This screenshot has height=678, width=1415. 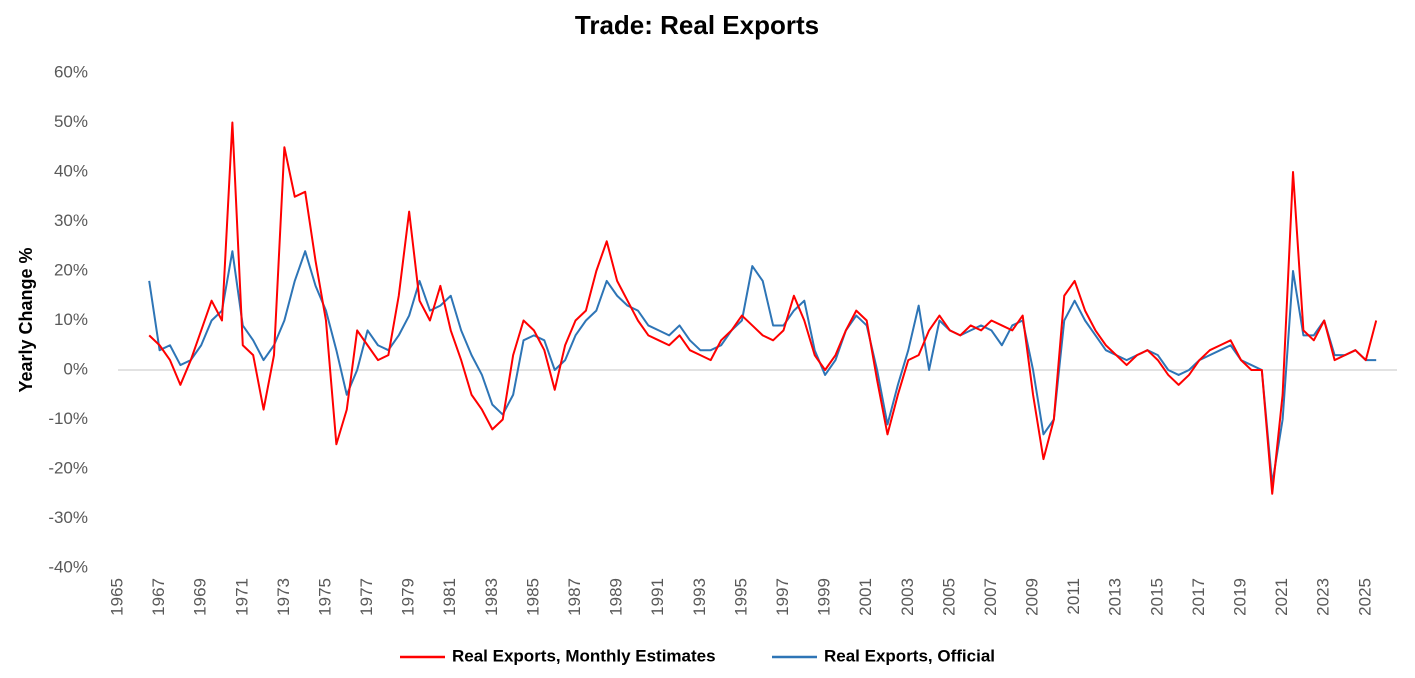 What do you see at coordinates (491, 597) in the screenshot?
I see `x-tick-label: 1983` at bounding box center [491, 597].